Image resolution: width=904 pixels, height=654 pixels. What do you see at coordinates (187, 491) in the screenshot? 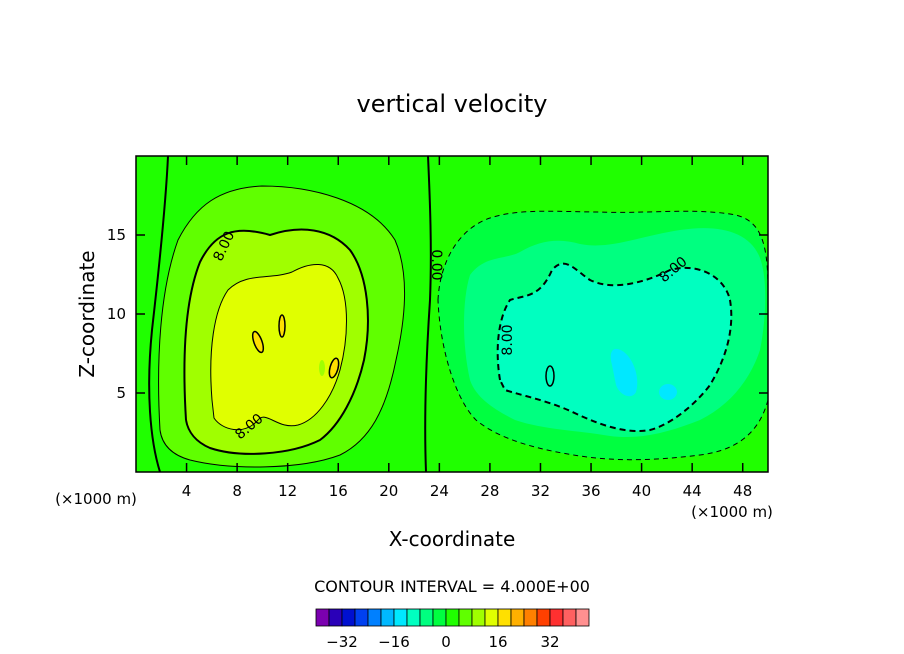
I see `x-tick-label: 4` at bounding box center [187, 491].